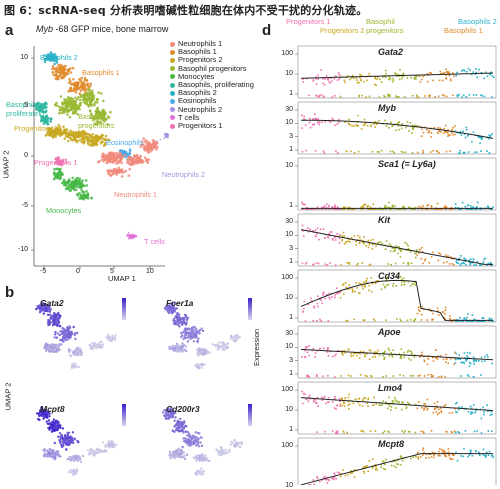 This screenshot has height=489, width=500. Describe the element at coordinates (124, 309) in the screenshot. I see `colorbar` at that location.